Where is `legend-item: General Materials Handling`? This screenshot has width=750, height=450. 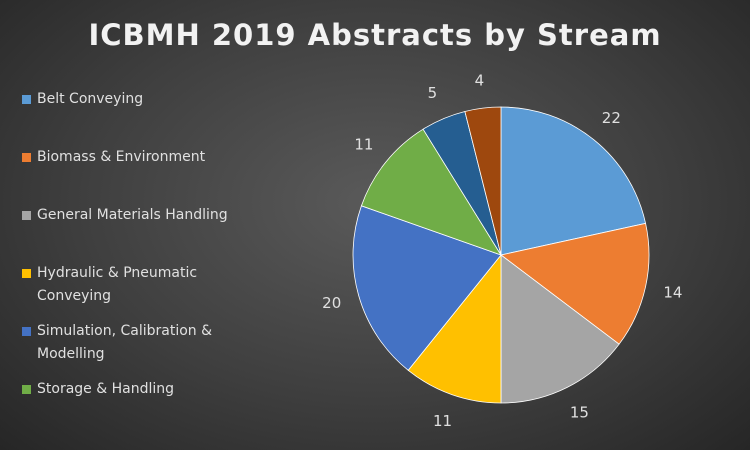 legend-item: General Materials Handling is located at coordinates (137, 215).